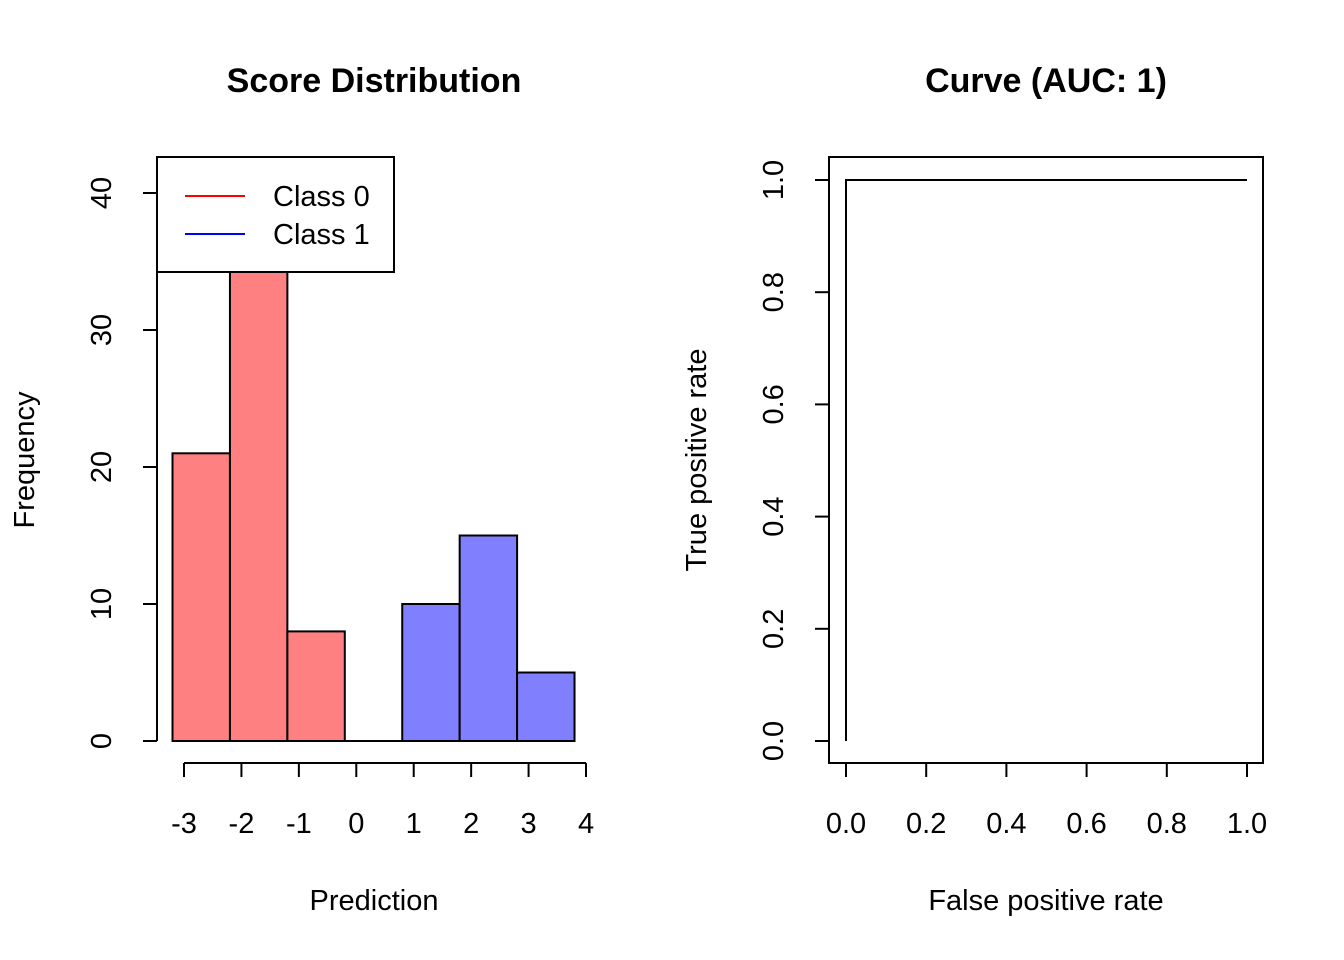 Image resolution: width=1344 pixels, height=960 pixels. Describe the element at coordinates (1006, 824) in the screenshot. I see `x-tick-label: 0.4` at that location.